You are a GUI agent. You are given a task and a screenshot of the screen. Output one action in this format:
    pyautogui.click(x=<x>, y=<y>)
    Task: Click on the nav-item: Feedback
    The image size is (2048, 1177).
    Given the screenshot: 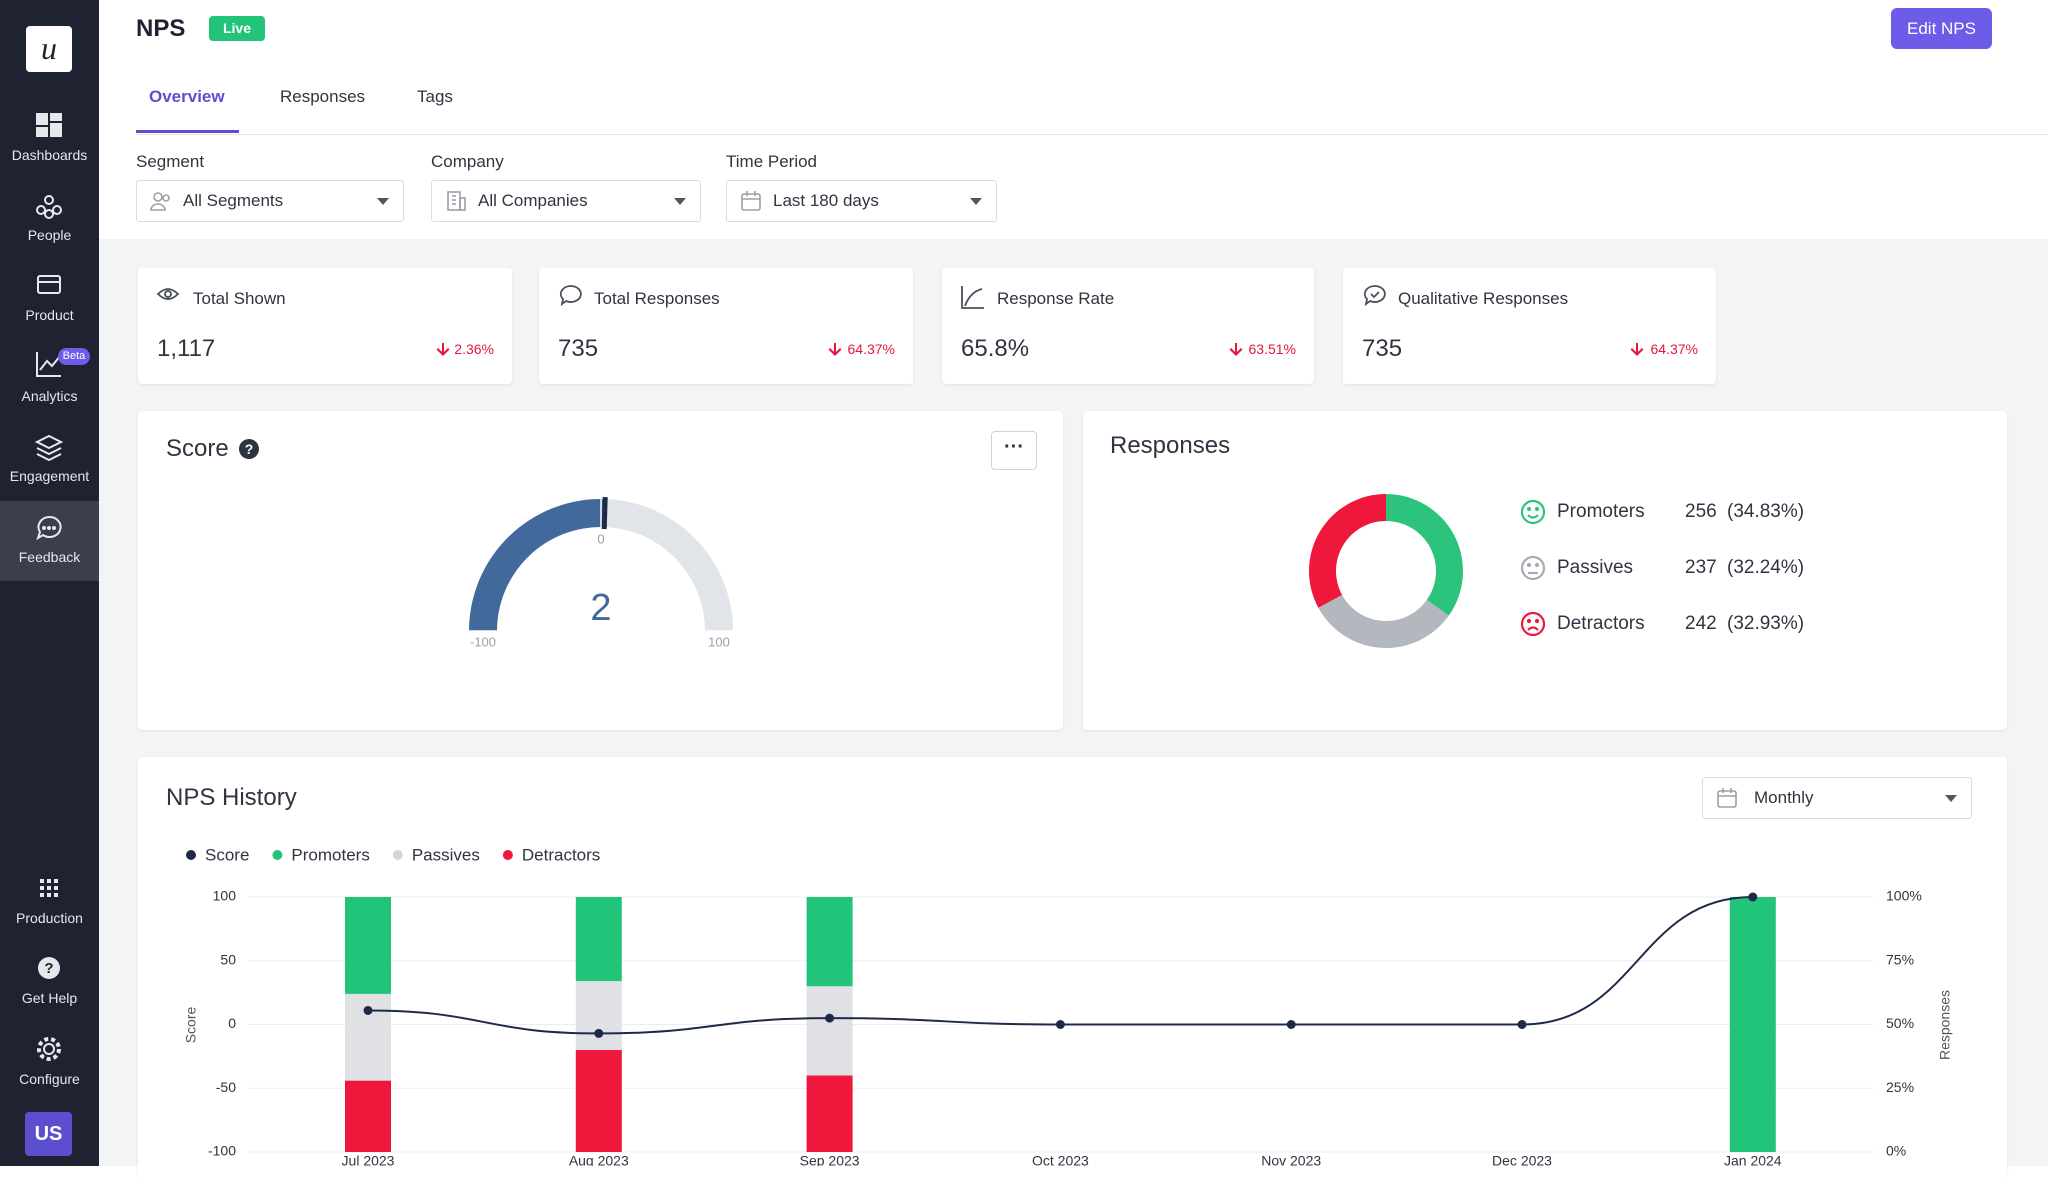 What is the action you would take?
    pyautogui.click(x=49, y=557)
    